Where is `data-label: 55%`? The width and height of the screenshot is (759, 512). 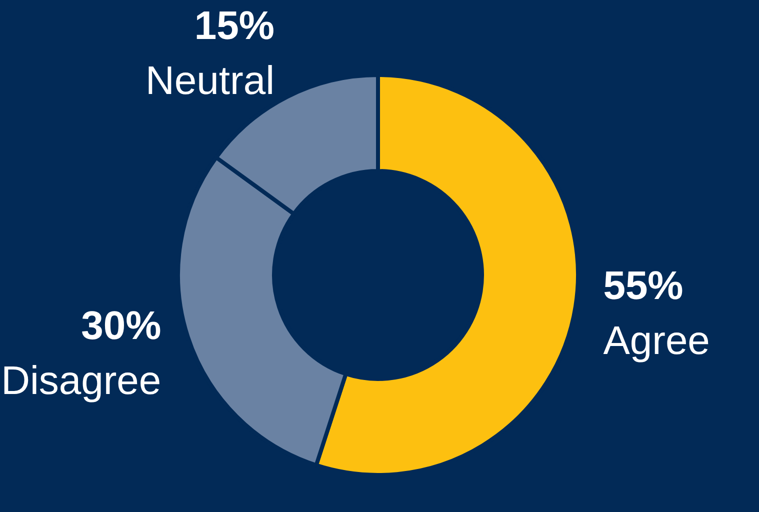
data-label: 55% is located at coordinates (643, 286).